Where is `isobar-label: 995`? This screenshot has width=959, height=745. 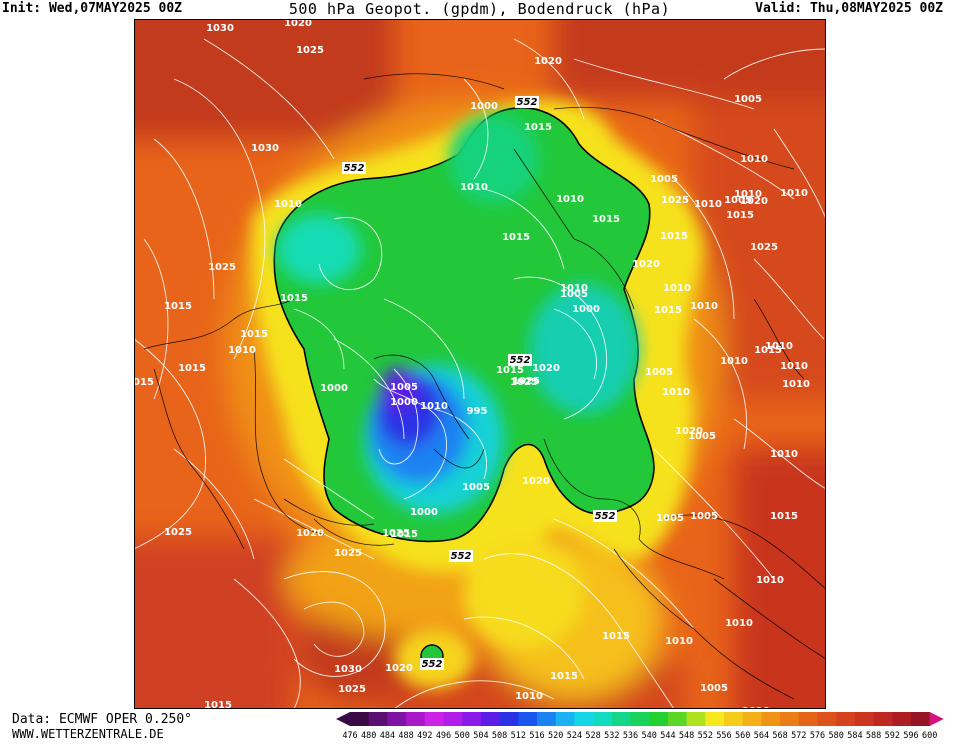
isobar-label: 995 is located at coordinates (477, 411).